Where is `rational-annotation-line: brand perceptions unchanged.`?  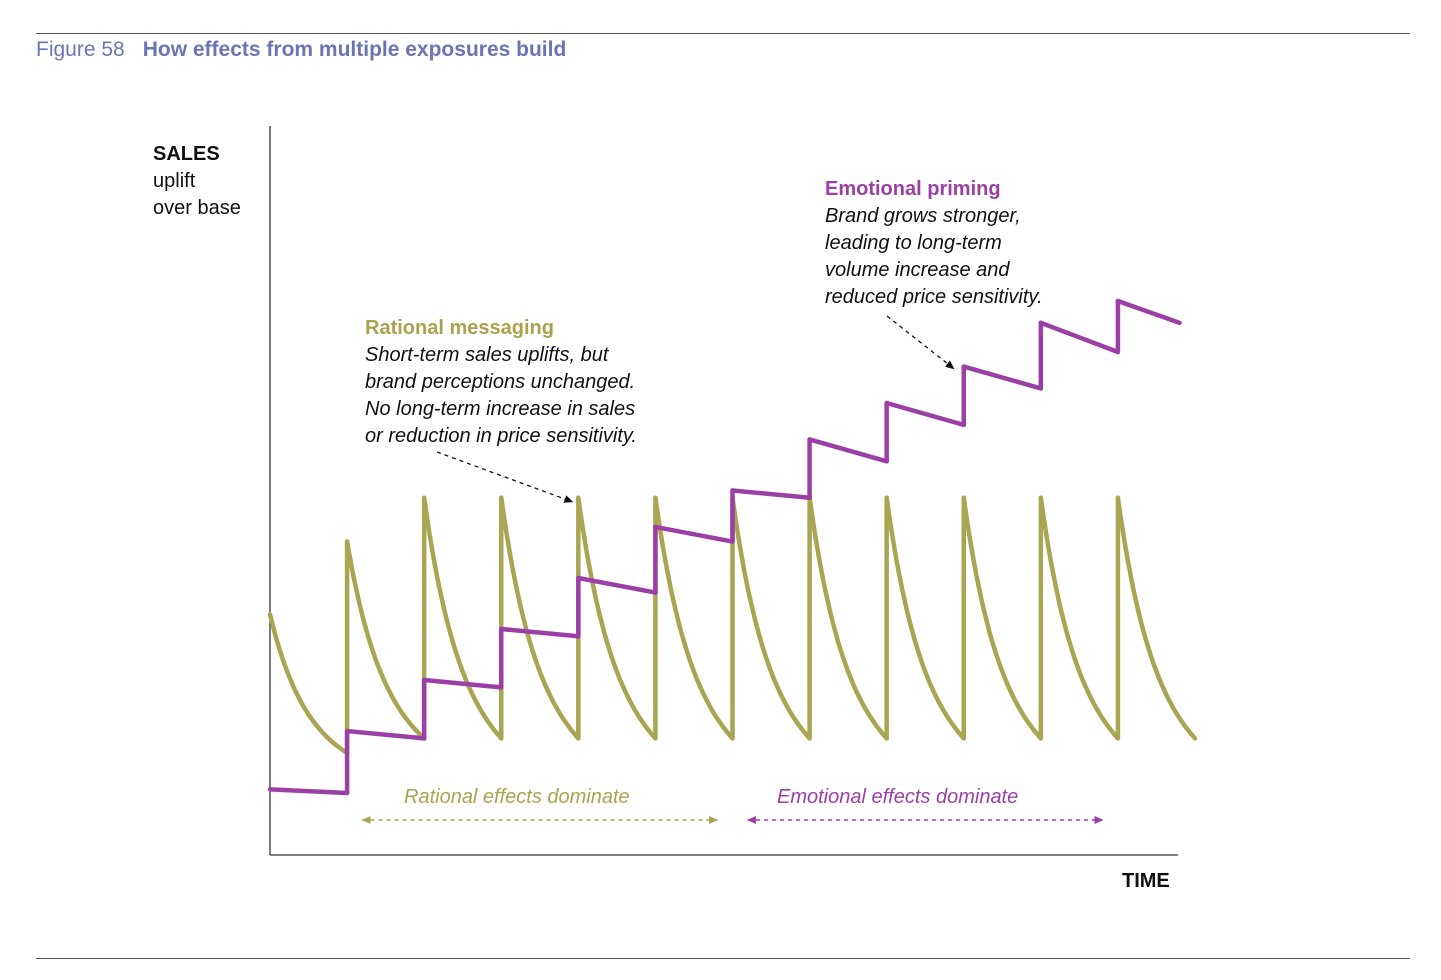 rational-annotation-line: brand perceptions unchanged. is located at coordinates (500, 382).